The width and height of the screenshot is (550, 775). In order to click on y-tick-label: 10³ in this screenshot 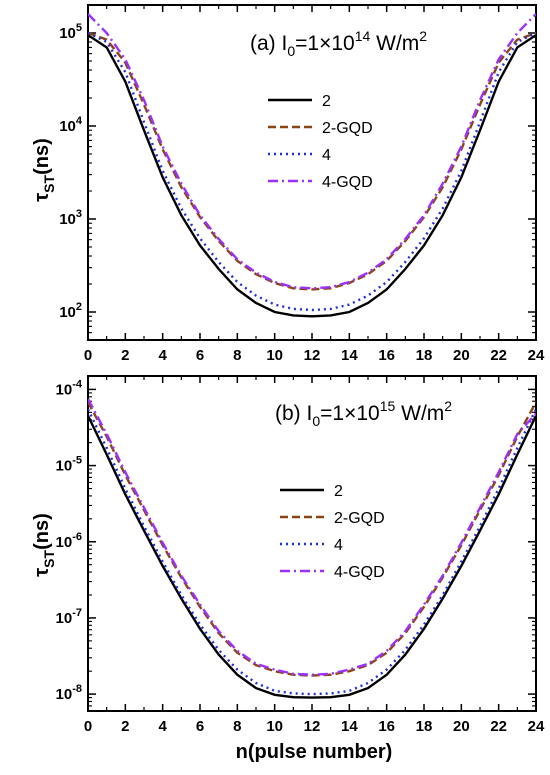, I will do `click(70, 218)`.